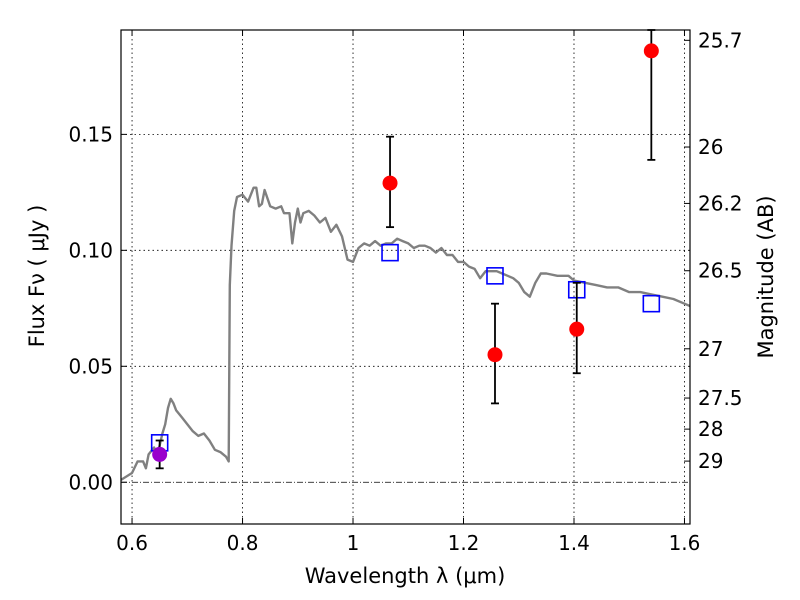 The height and width of the screenshot is (600, 800). Describe the element at coordinates (97, 308) in the screenshot. I see `y-axis-ticks: 0.00 0.05 0.10 0.15` at that location.